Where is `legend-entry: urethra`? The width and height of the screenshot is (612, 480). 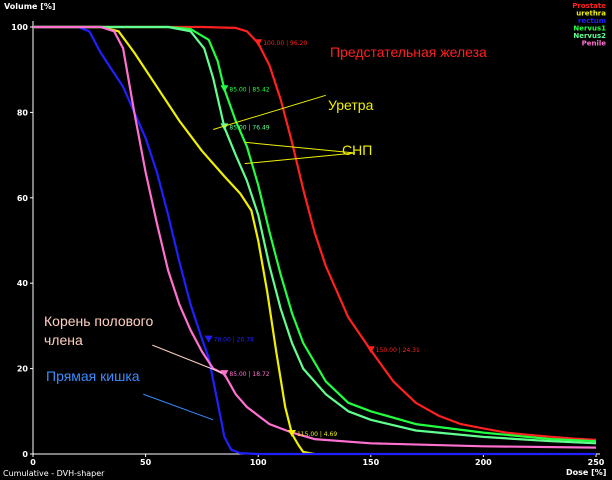
legend-entry: urethra is located at coordinates (591, 14).